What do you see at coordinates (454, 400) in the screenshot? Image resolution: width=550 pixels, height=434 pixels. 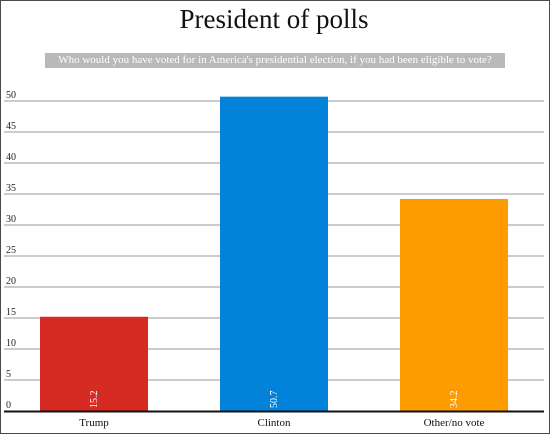 I see `data-label: 34.2` at bounding box center [454, 400].